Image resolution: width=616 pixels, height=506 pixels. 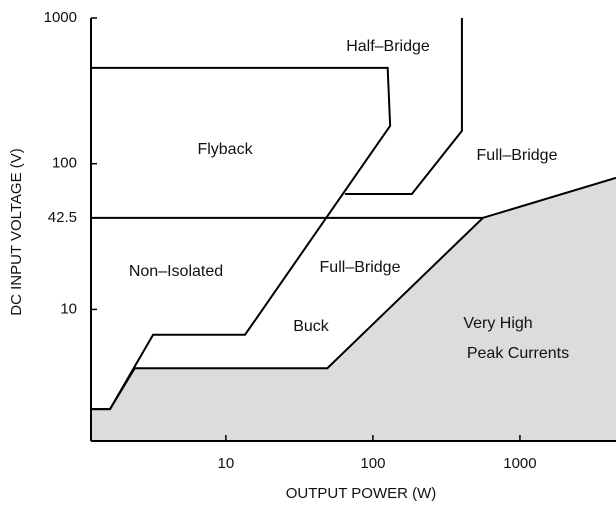 I want to click on boundary-line, so click(x=403, y=106).